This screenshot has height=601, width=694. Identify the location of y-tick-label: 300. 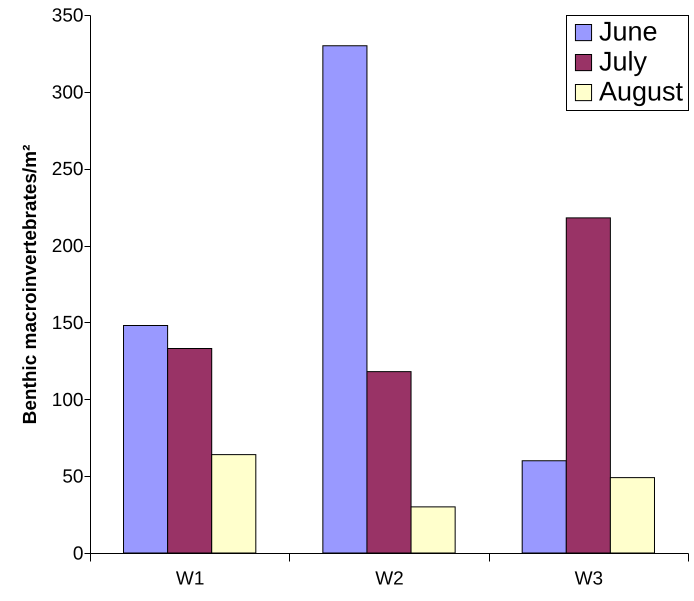
(68, 93).